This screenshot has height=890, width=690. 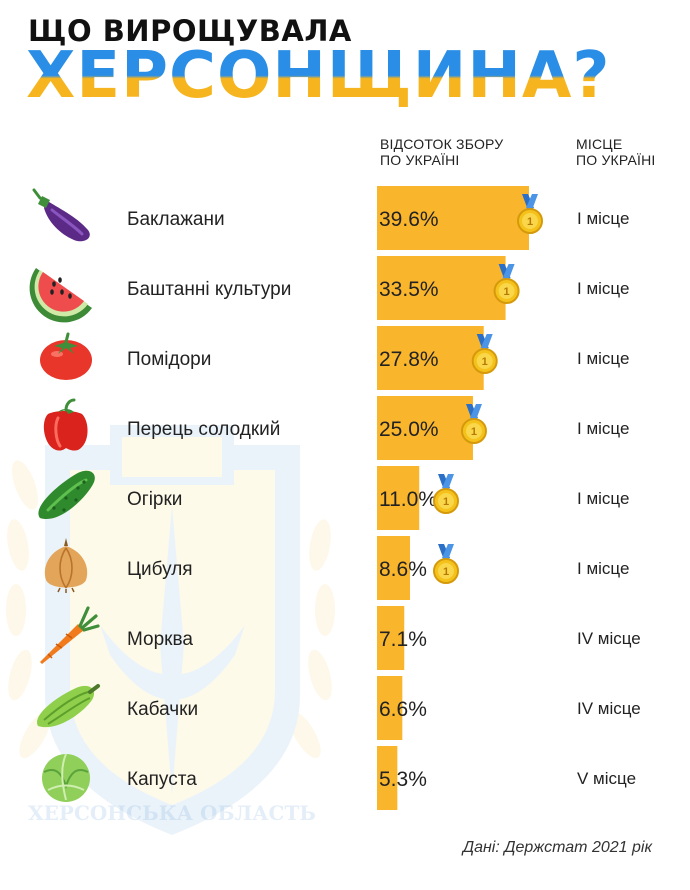 I want to click on title-line-2: ХЕРСОНЩИНА?, so click(x=318, y=76).